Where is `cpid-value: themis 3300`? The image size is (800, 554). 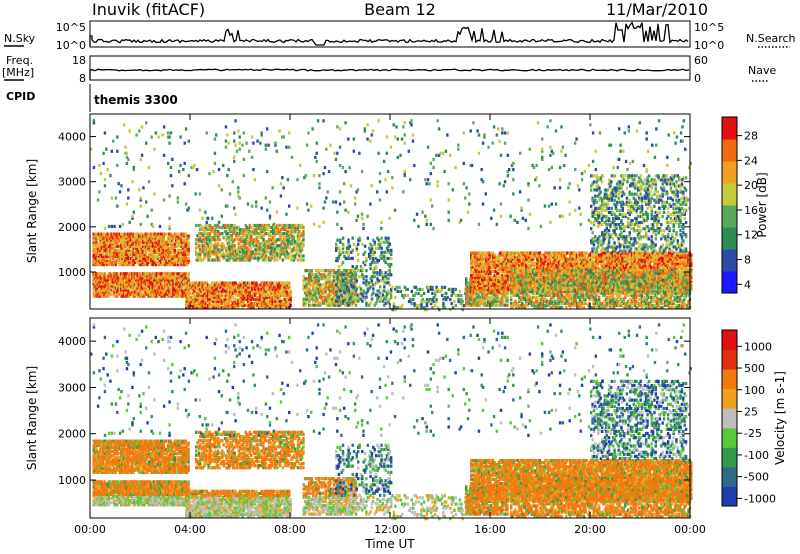 cpid-value: themis 3300 is located at coordinates (136, 100).